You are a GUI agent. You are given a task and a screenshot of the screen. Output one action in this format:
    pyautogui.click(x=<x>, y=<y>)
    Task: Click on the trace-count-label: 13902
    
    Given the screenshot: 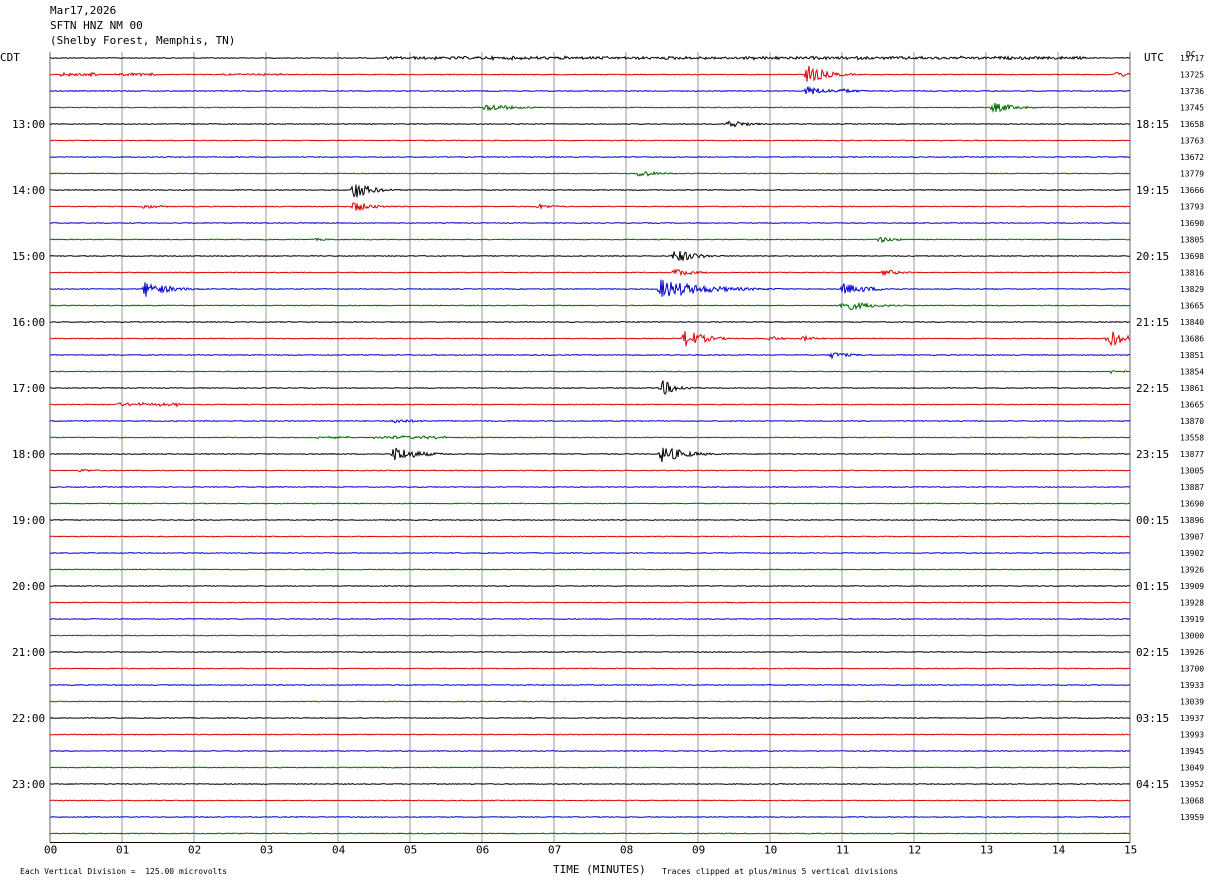 What is the action you would take?
    pyautogui.click(x=1192, y=553)
    